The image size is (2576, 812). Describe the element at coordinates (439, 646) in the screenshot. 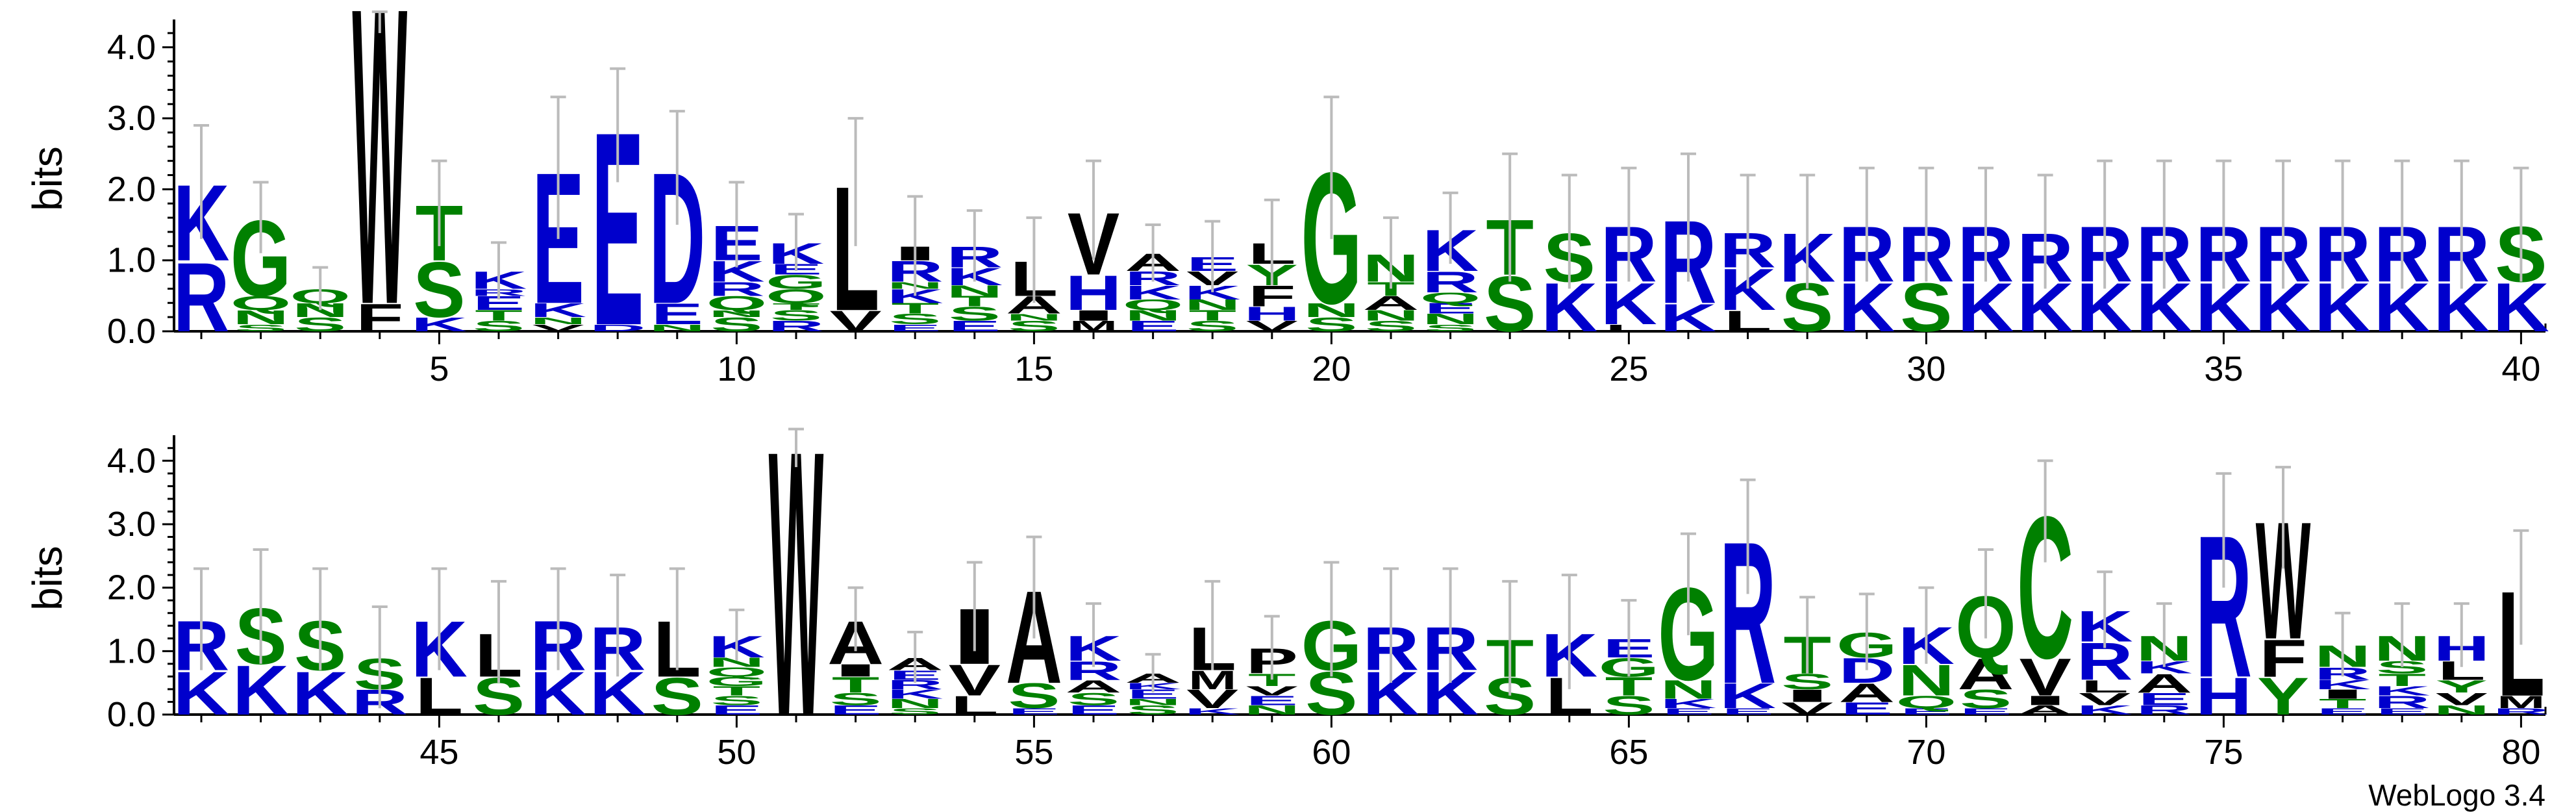

I see `logo-column-45: LK` at that location.